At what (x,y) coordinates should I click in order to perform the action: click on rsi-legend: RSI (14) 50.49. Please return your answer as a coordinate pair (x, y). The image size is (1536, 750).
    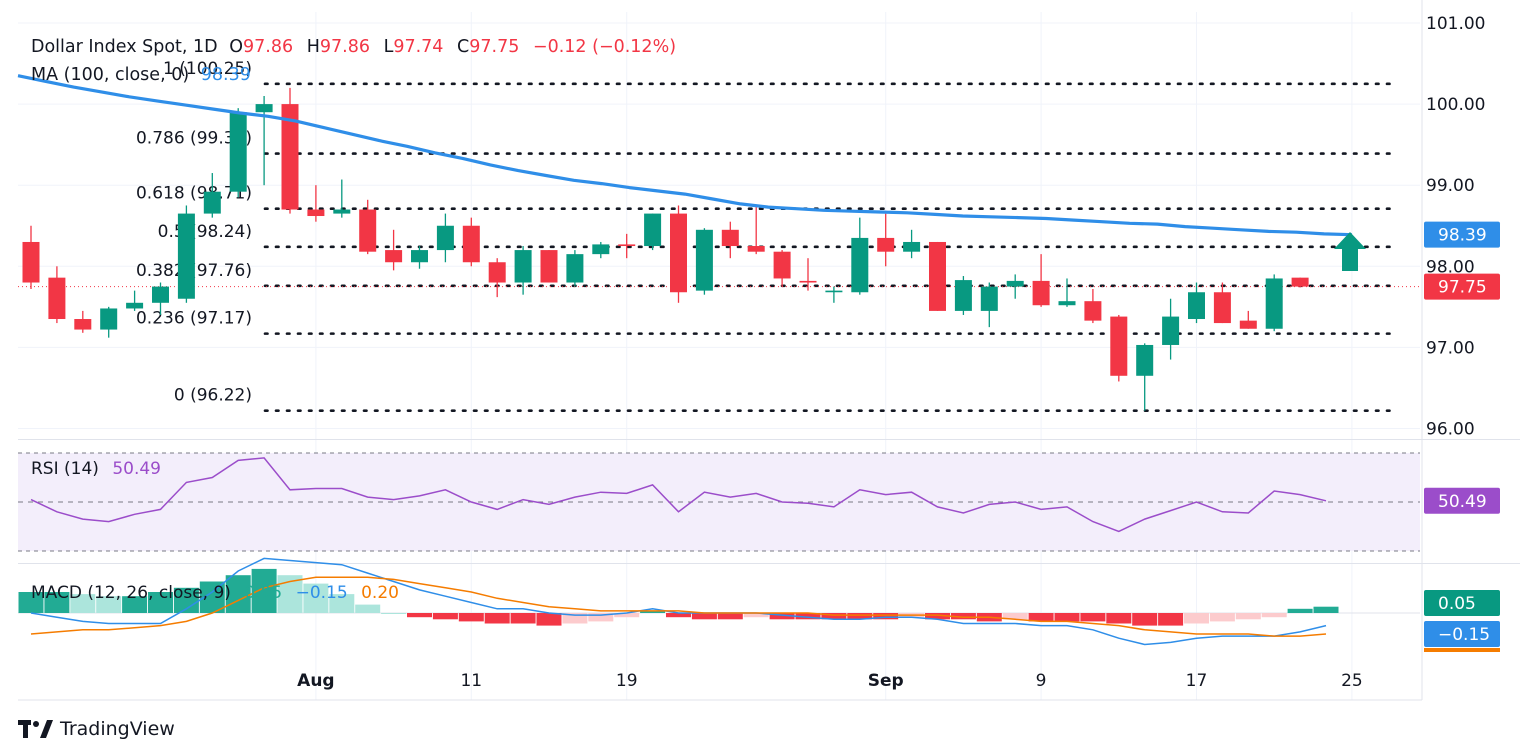
    Looking at the image, I should click on (96, 469).